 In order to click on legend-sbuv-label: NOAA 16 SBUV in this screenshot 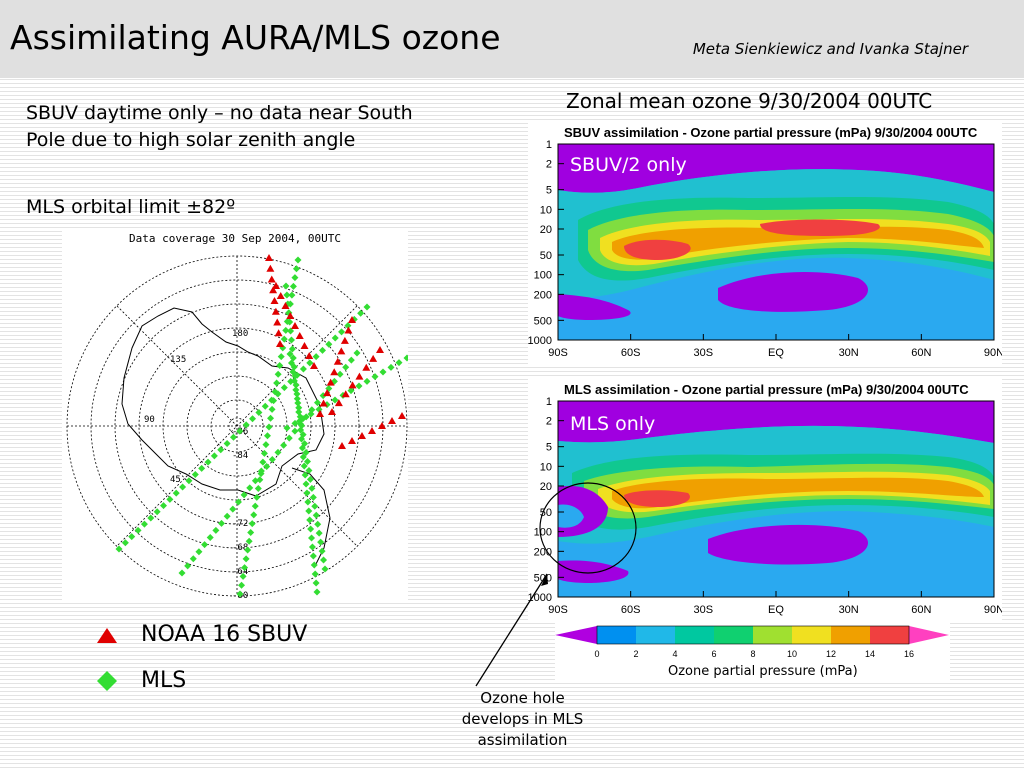, I will do `click(224, 634)`.